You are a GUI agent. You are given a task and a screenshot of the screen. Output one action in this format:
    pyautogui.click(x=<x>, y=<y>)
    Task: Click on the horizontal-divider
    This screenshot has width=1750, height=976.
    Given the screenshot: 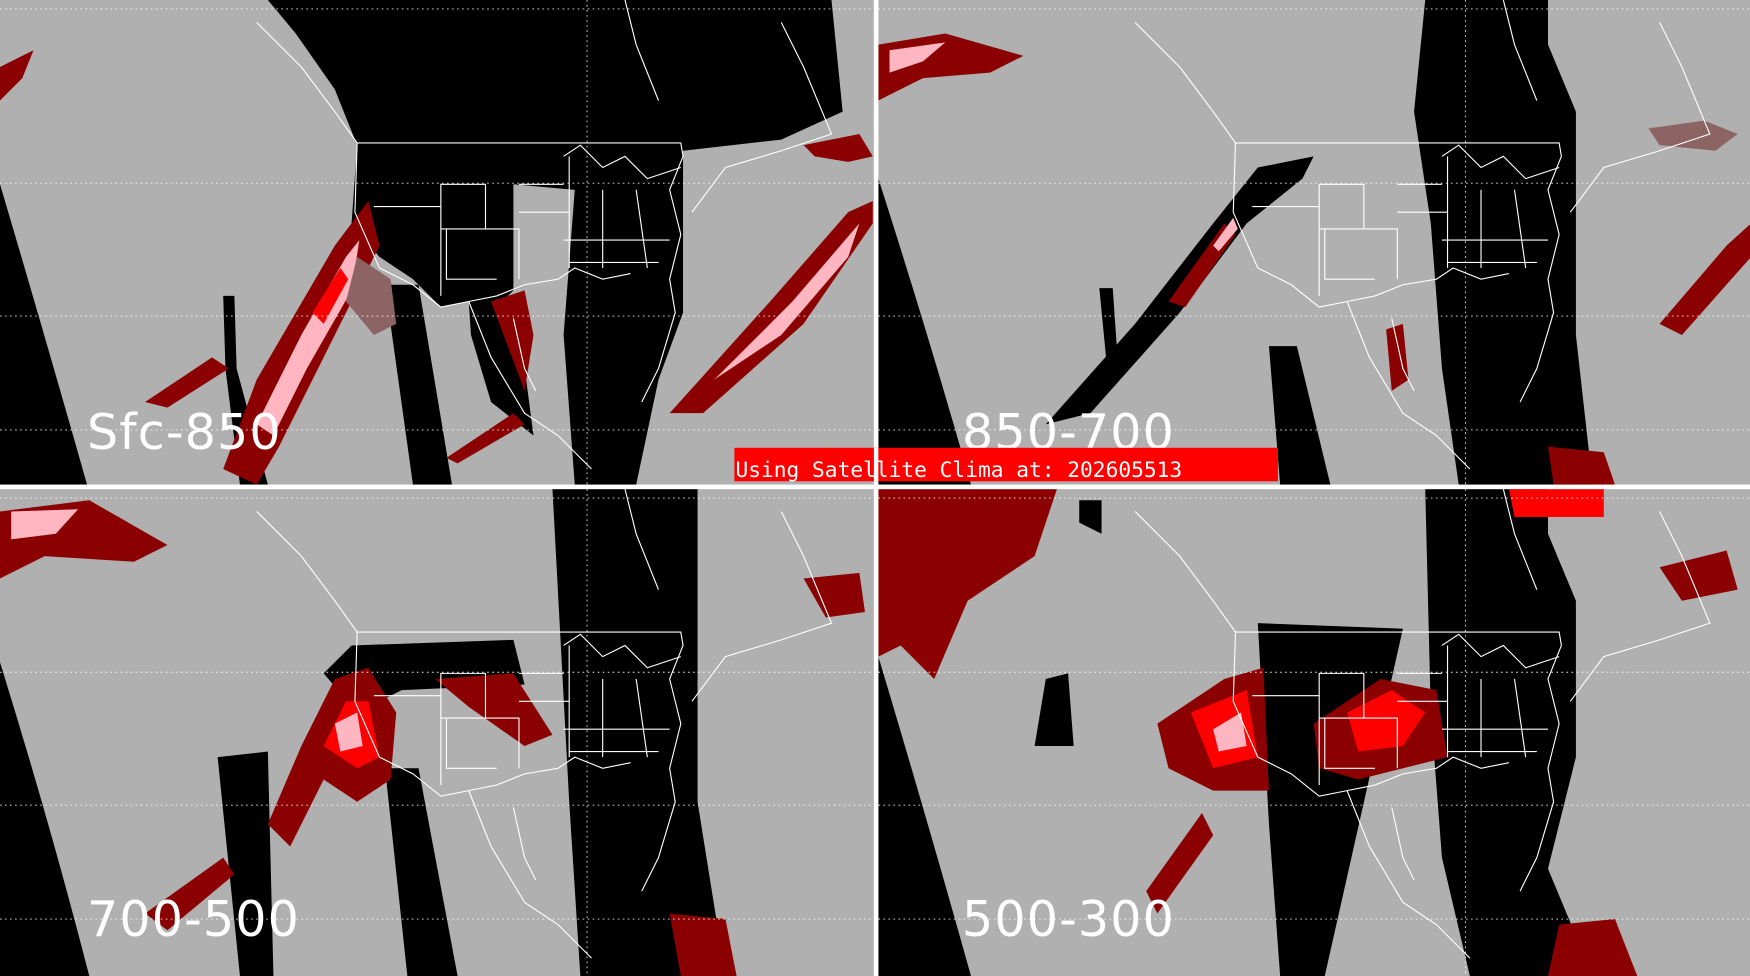 What is the action you would take?
    pyautogui.click(x=875, y=487)
    